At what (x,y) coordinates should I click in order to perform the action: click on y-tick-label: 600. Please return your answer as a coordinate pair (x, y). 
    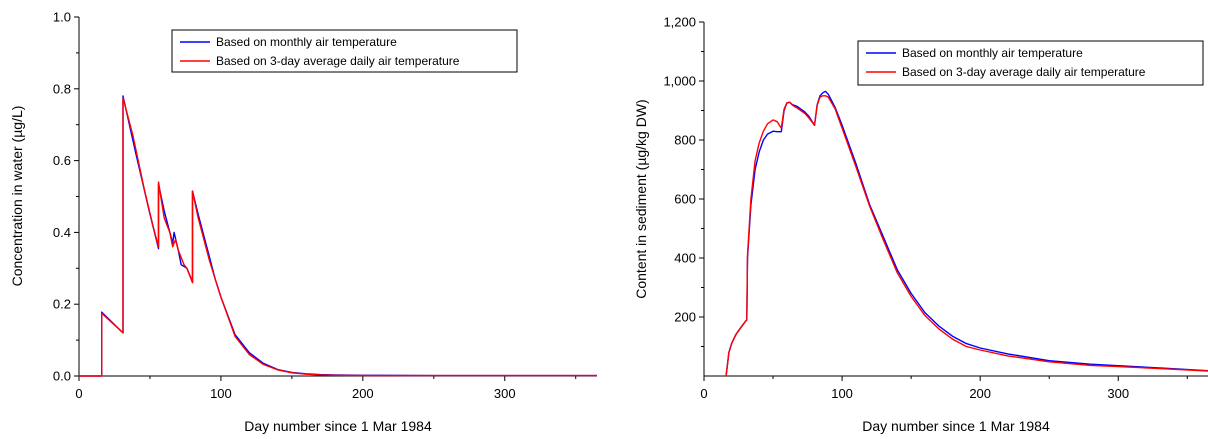
    Looking at the image, I should click on (685, 199).